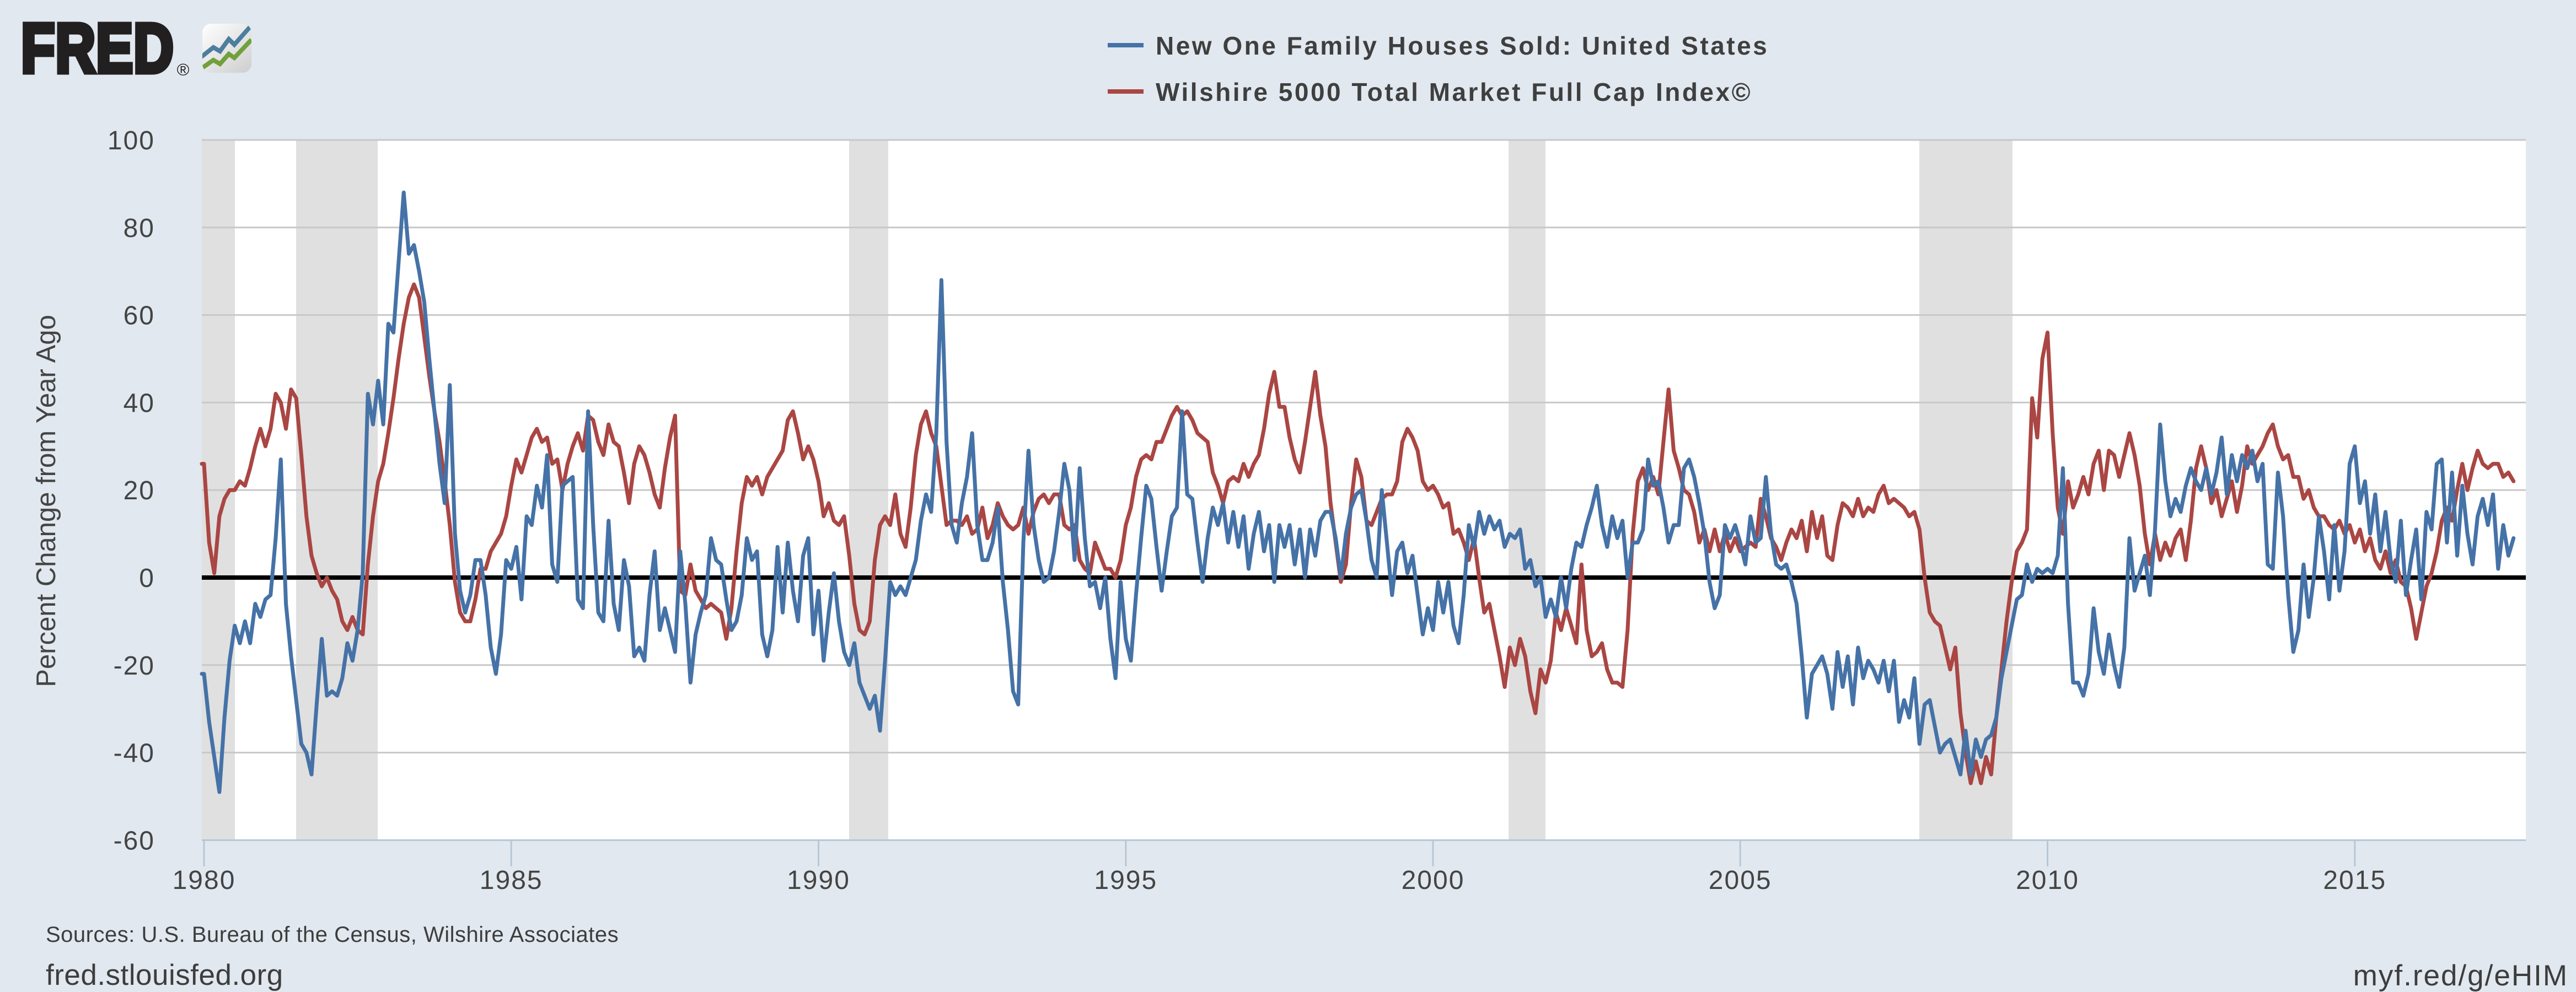 This screenshot has height=992, width=2576. Describe the element at coordinates (1740, 880) in the screenshot. I see `svg-text: 2005` at that location.